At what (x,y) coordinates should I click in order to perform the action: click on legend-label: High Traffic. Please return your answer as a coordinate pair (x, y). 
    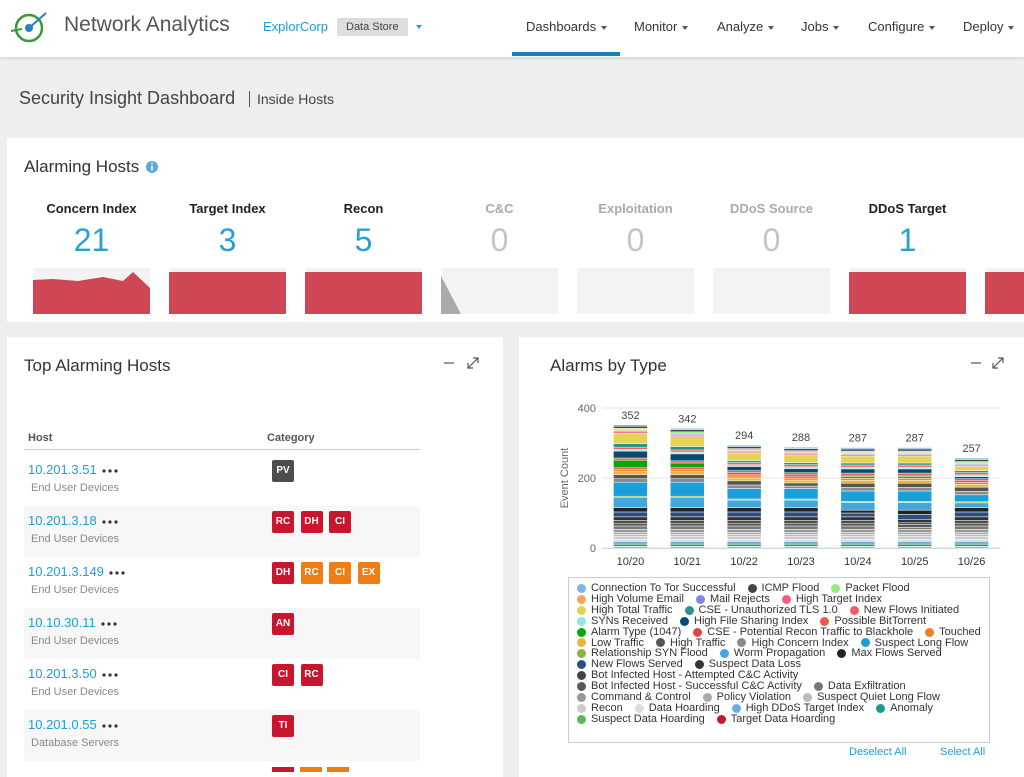
    Looking at the image, I should click on (698, 642).